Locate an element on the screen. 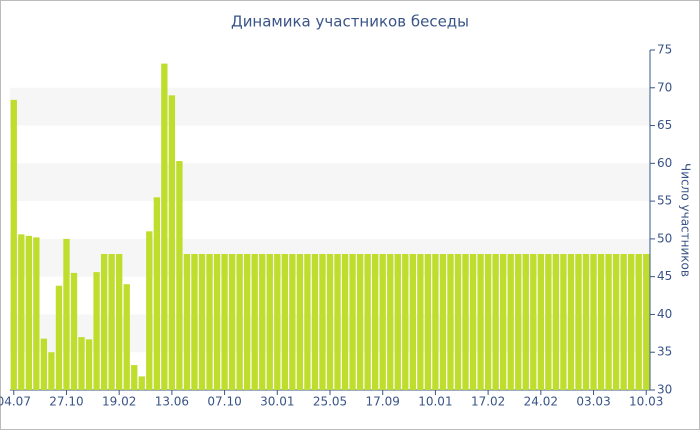 This screenshot has width=700, height=430. y-tick-label: 50 is located at coordinates (664, 238).